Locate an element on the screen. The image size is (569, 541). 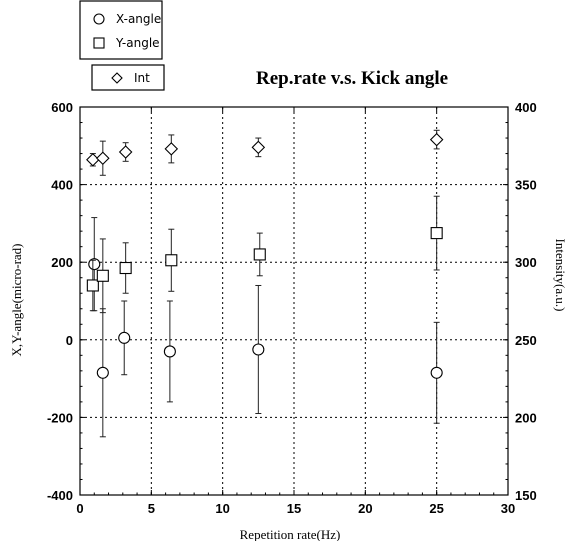
x-tick-label: 20 is located at coordinates (365, 508).